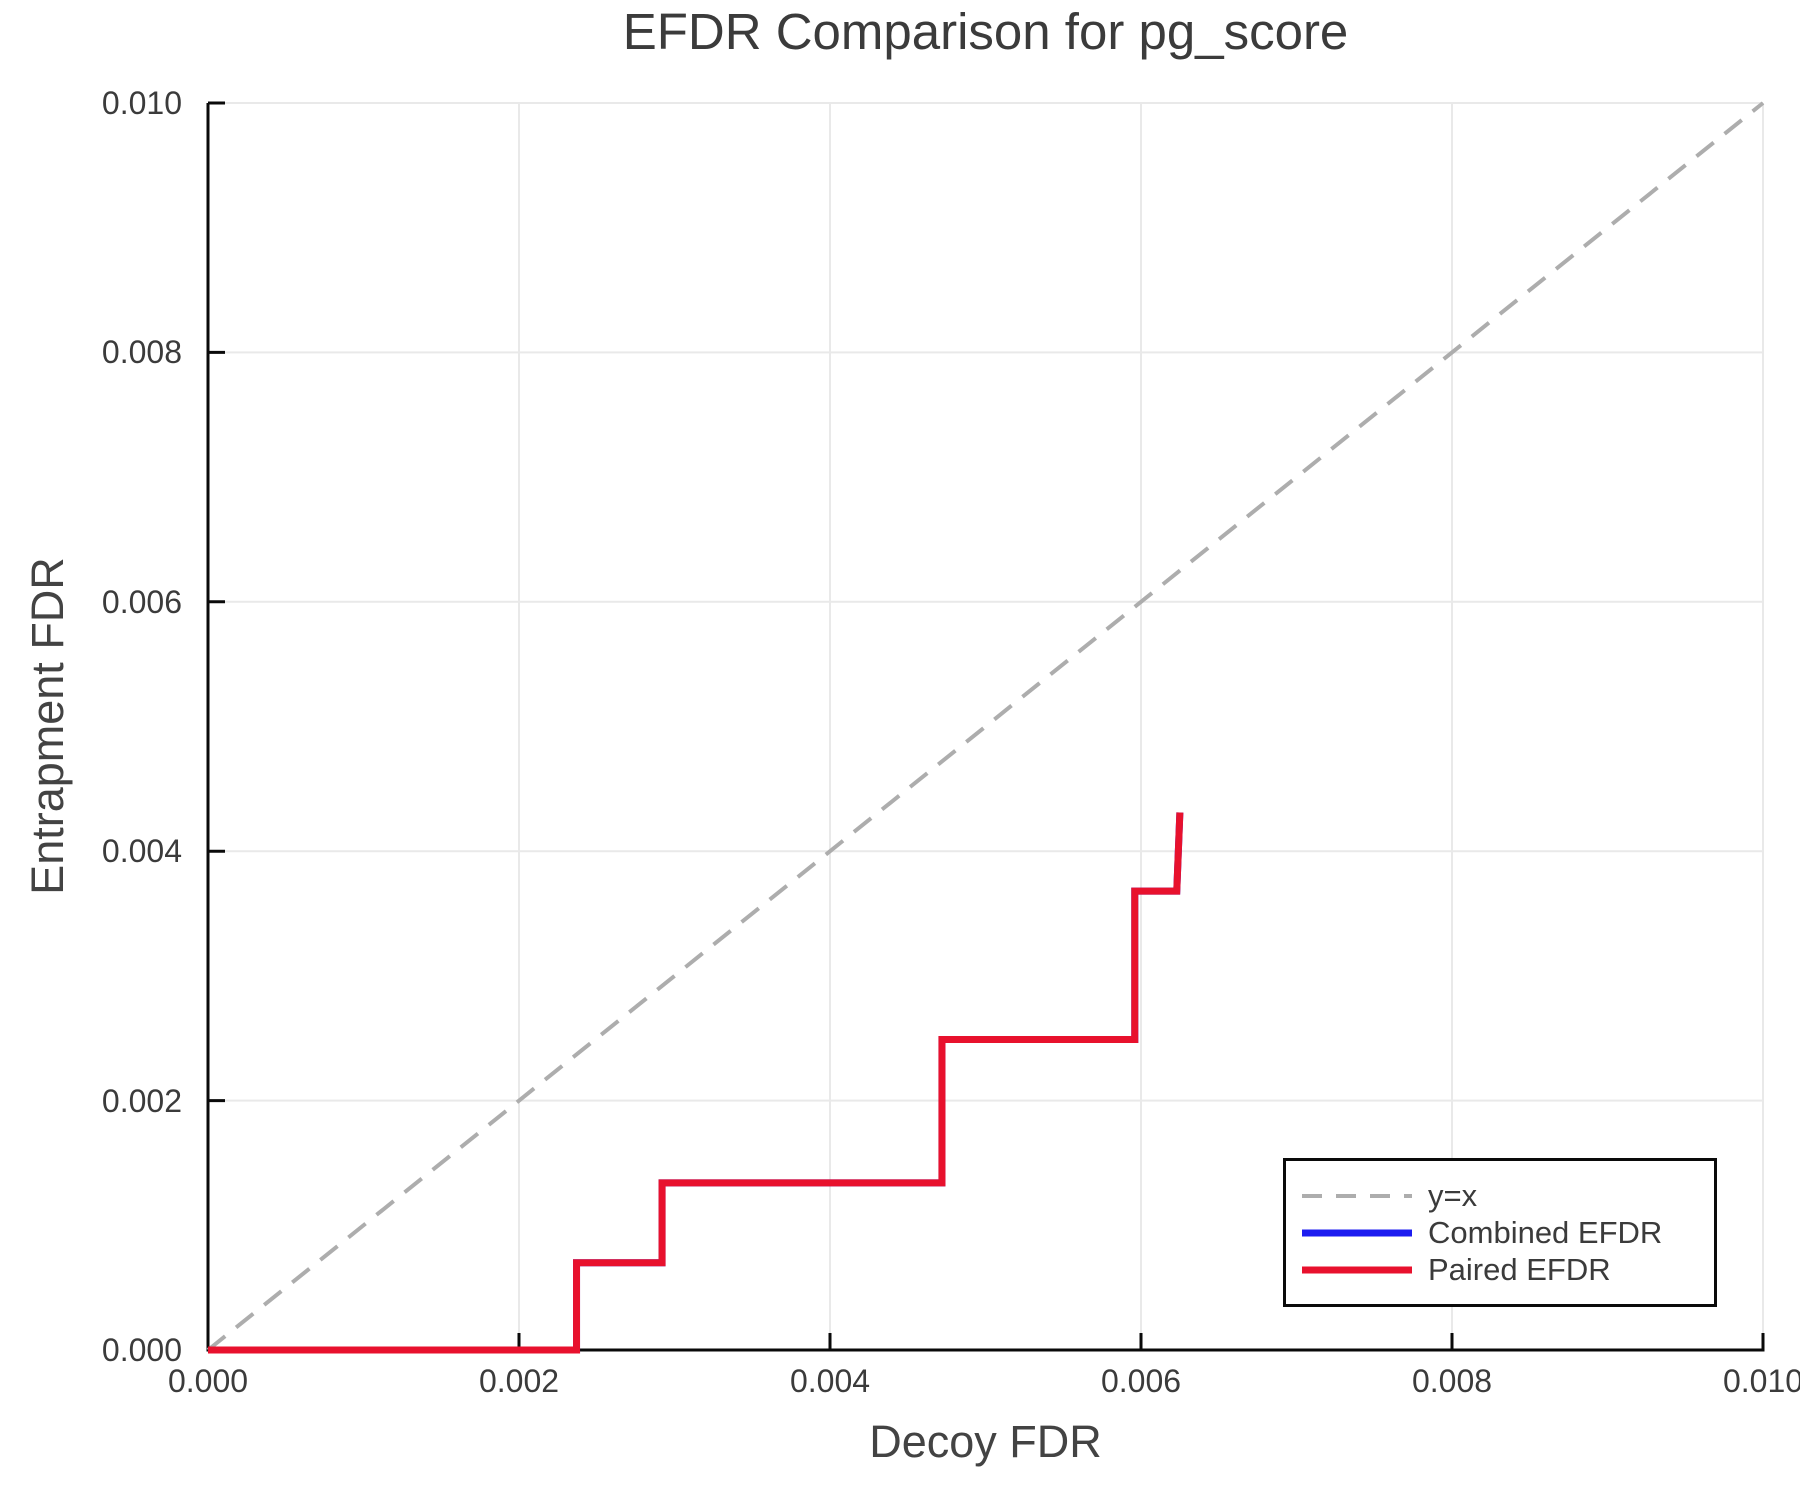 Image resolution: width=1800 pixels, height=1500 pixels. Describe the element at coordinates (985, 1441) in the screenshot. I see `x-axis-label: Decoy FDR` at that location.